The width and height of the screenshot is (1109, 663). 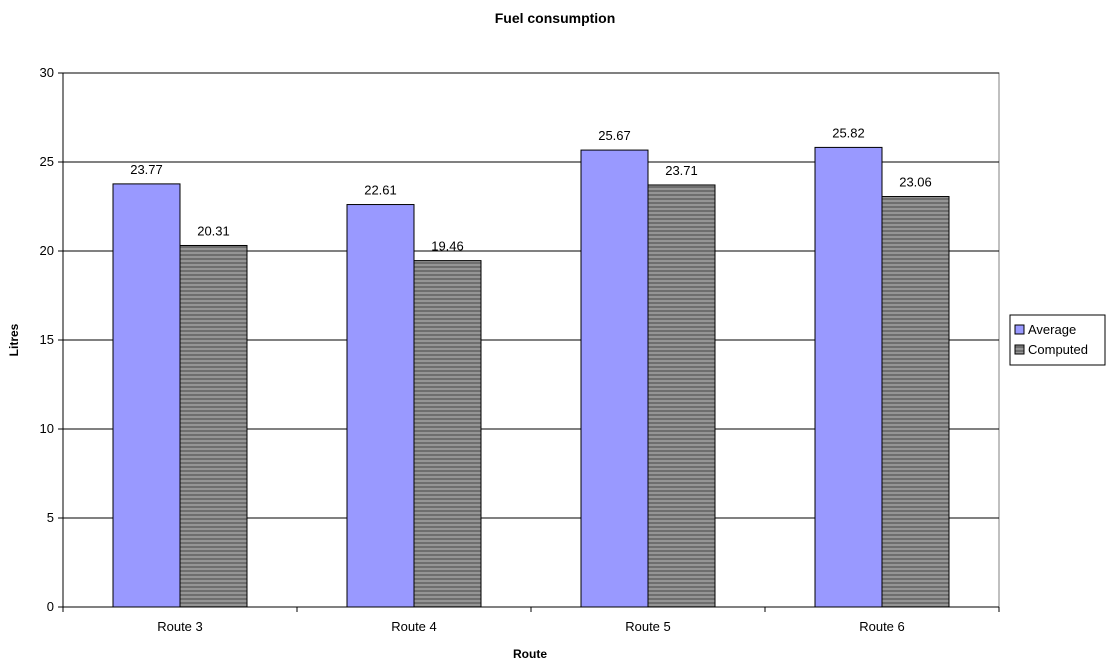 What do you see at coordinates (47, 428) in the screenshot?
I see `y-tick-label: 10` at bounding box center [47, 428].